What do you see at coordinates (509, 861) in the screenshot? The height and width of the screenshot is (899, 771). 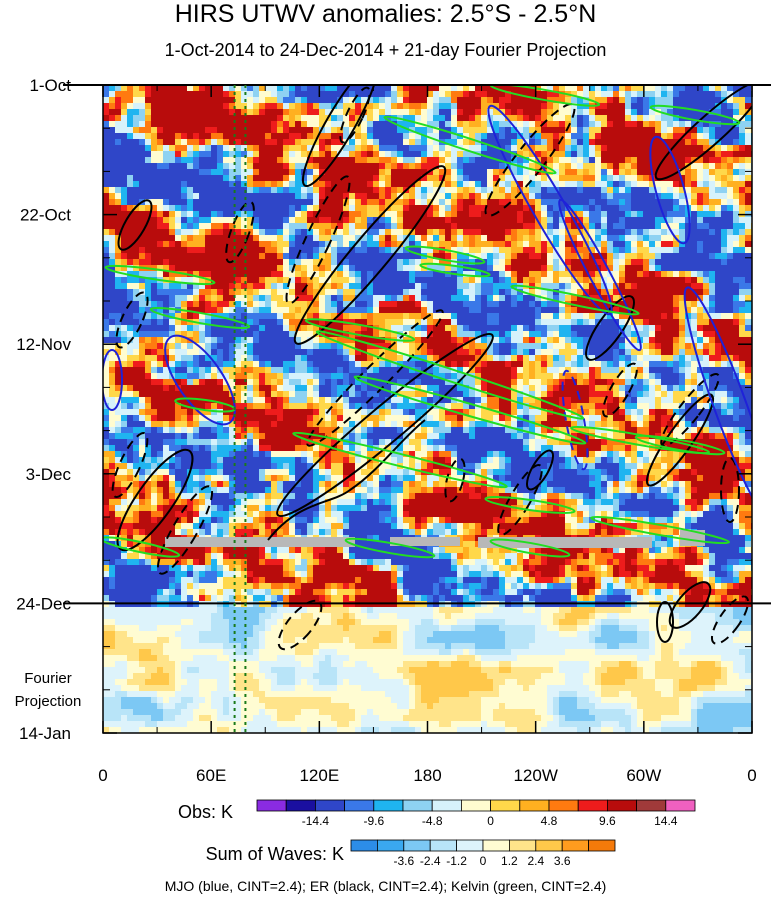 I see `waves-colorbar-tick-label: 1.2` at bounding box center [509, 861].